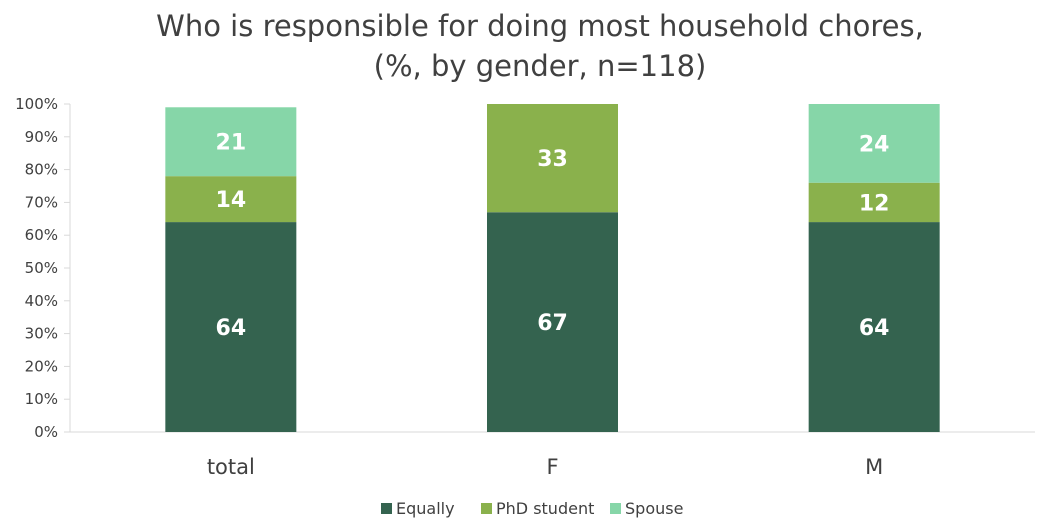 This screenshot has width=1047, height=520. What do you see at coordinates (41, 170) in the screenshot?
I see `y-tick-label: 80%` at bounding box center [41, 170].